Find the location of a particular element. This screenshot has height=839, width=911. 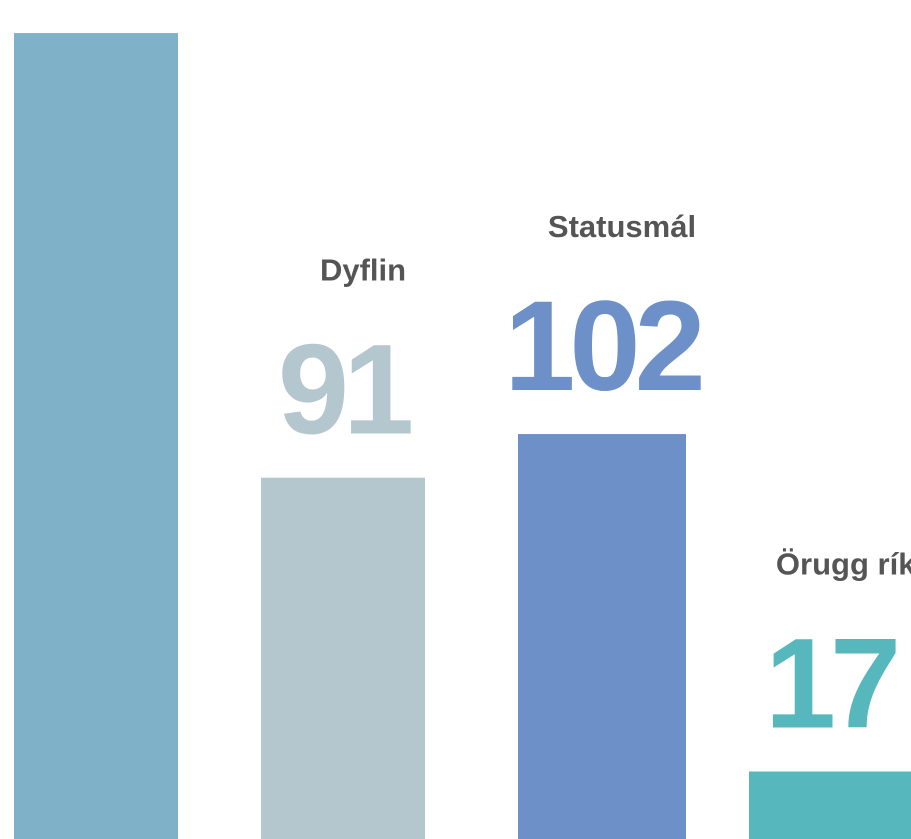

category-label: Örugg ríki is located at coordinates (843, 564).